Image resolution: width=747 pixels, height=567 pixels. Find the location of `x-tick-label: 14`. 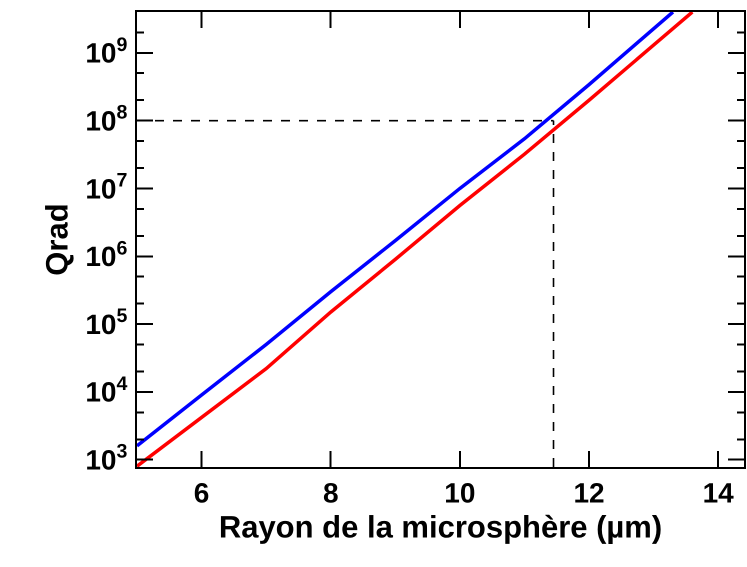

x-tick-label: 14 is located at coordinates (718, 493).